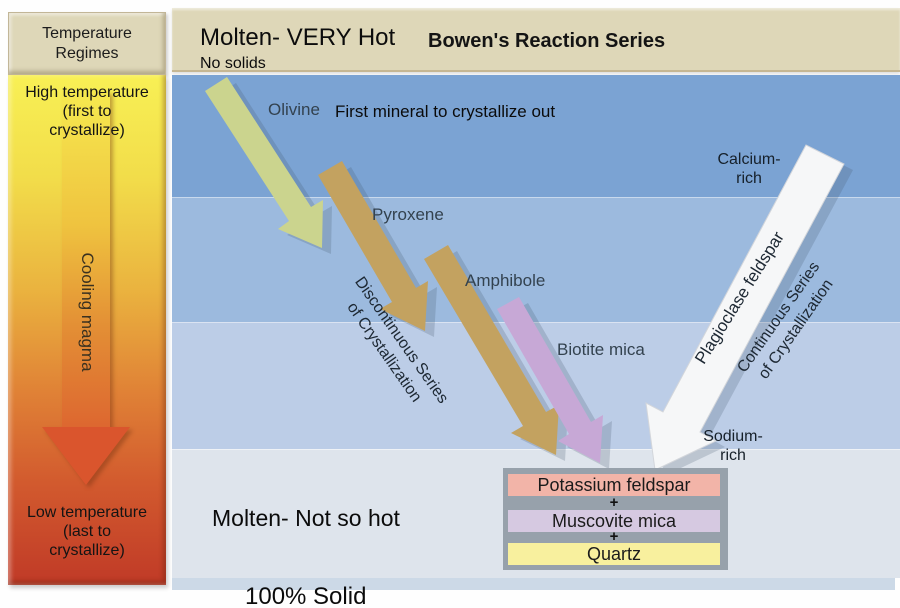 The height and width of the screenshot is (608, 900). I want to click on low-temperature-label: Low temperature (last to crystallize), so click(87, 532).